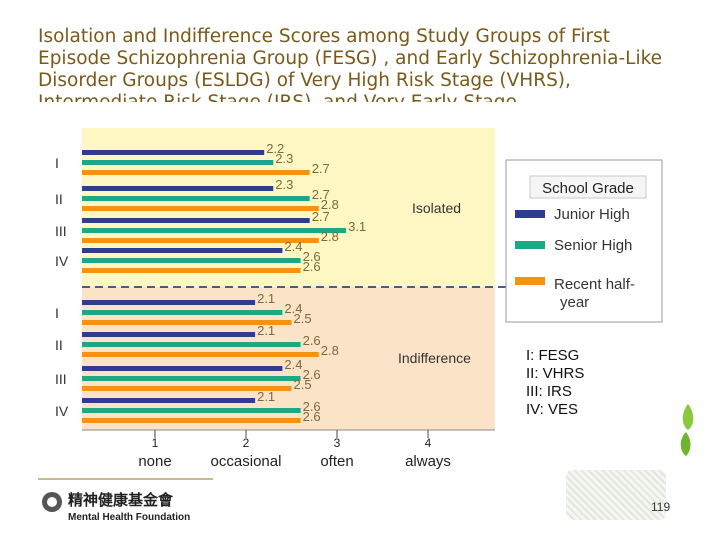  I want to click on bar-value-label: 3.1, so click(357, 226).